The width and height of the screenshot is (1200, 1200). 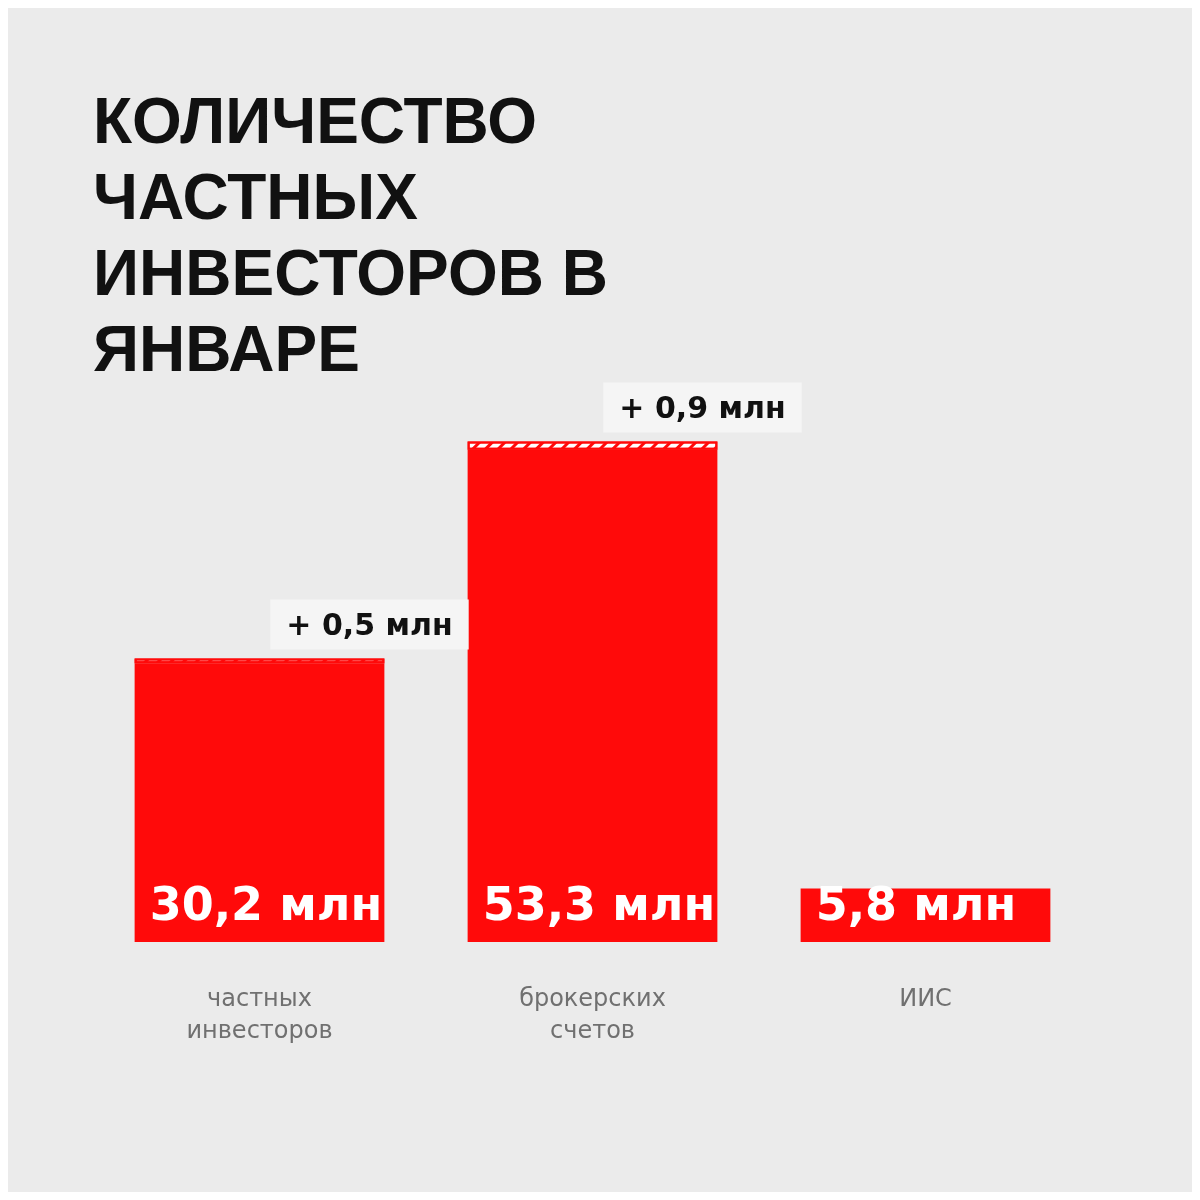 I want to click on data-label: + 0,9 млн, so click(x=702, y=408).